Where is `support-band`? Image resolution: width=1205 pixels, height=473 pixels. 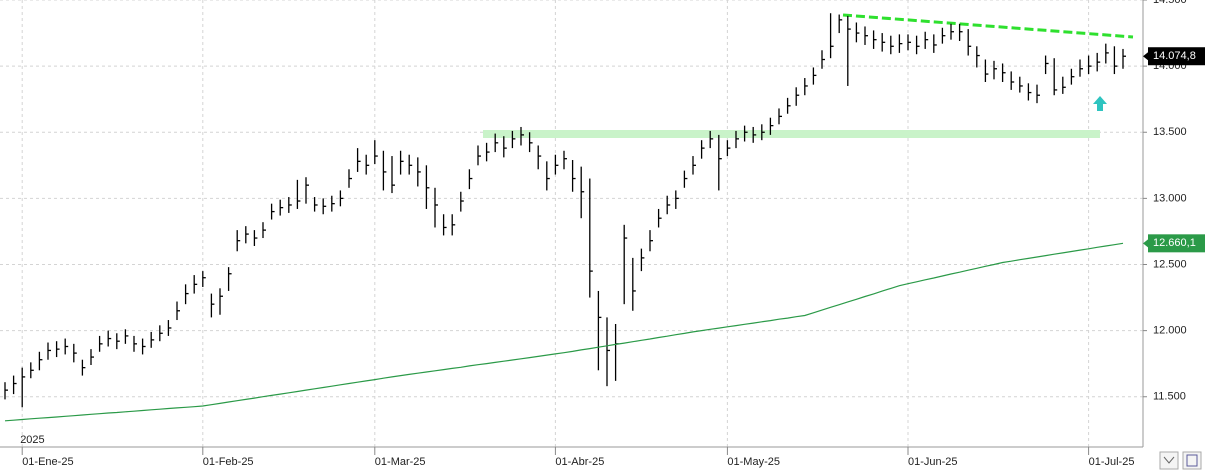 support-band is located at coordinates (791, 134).